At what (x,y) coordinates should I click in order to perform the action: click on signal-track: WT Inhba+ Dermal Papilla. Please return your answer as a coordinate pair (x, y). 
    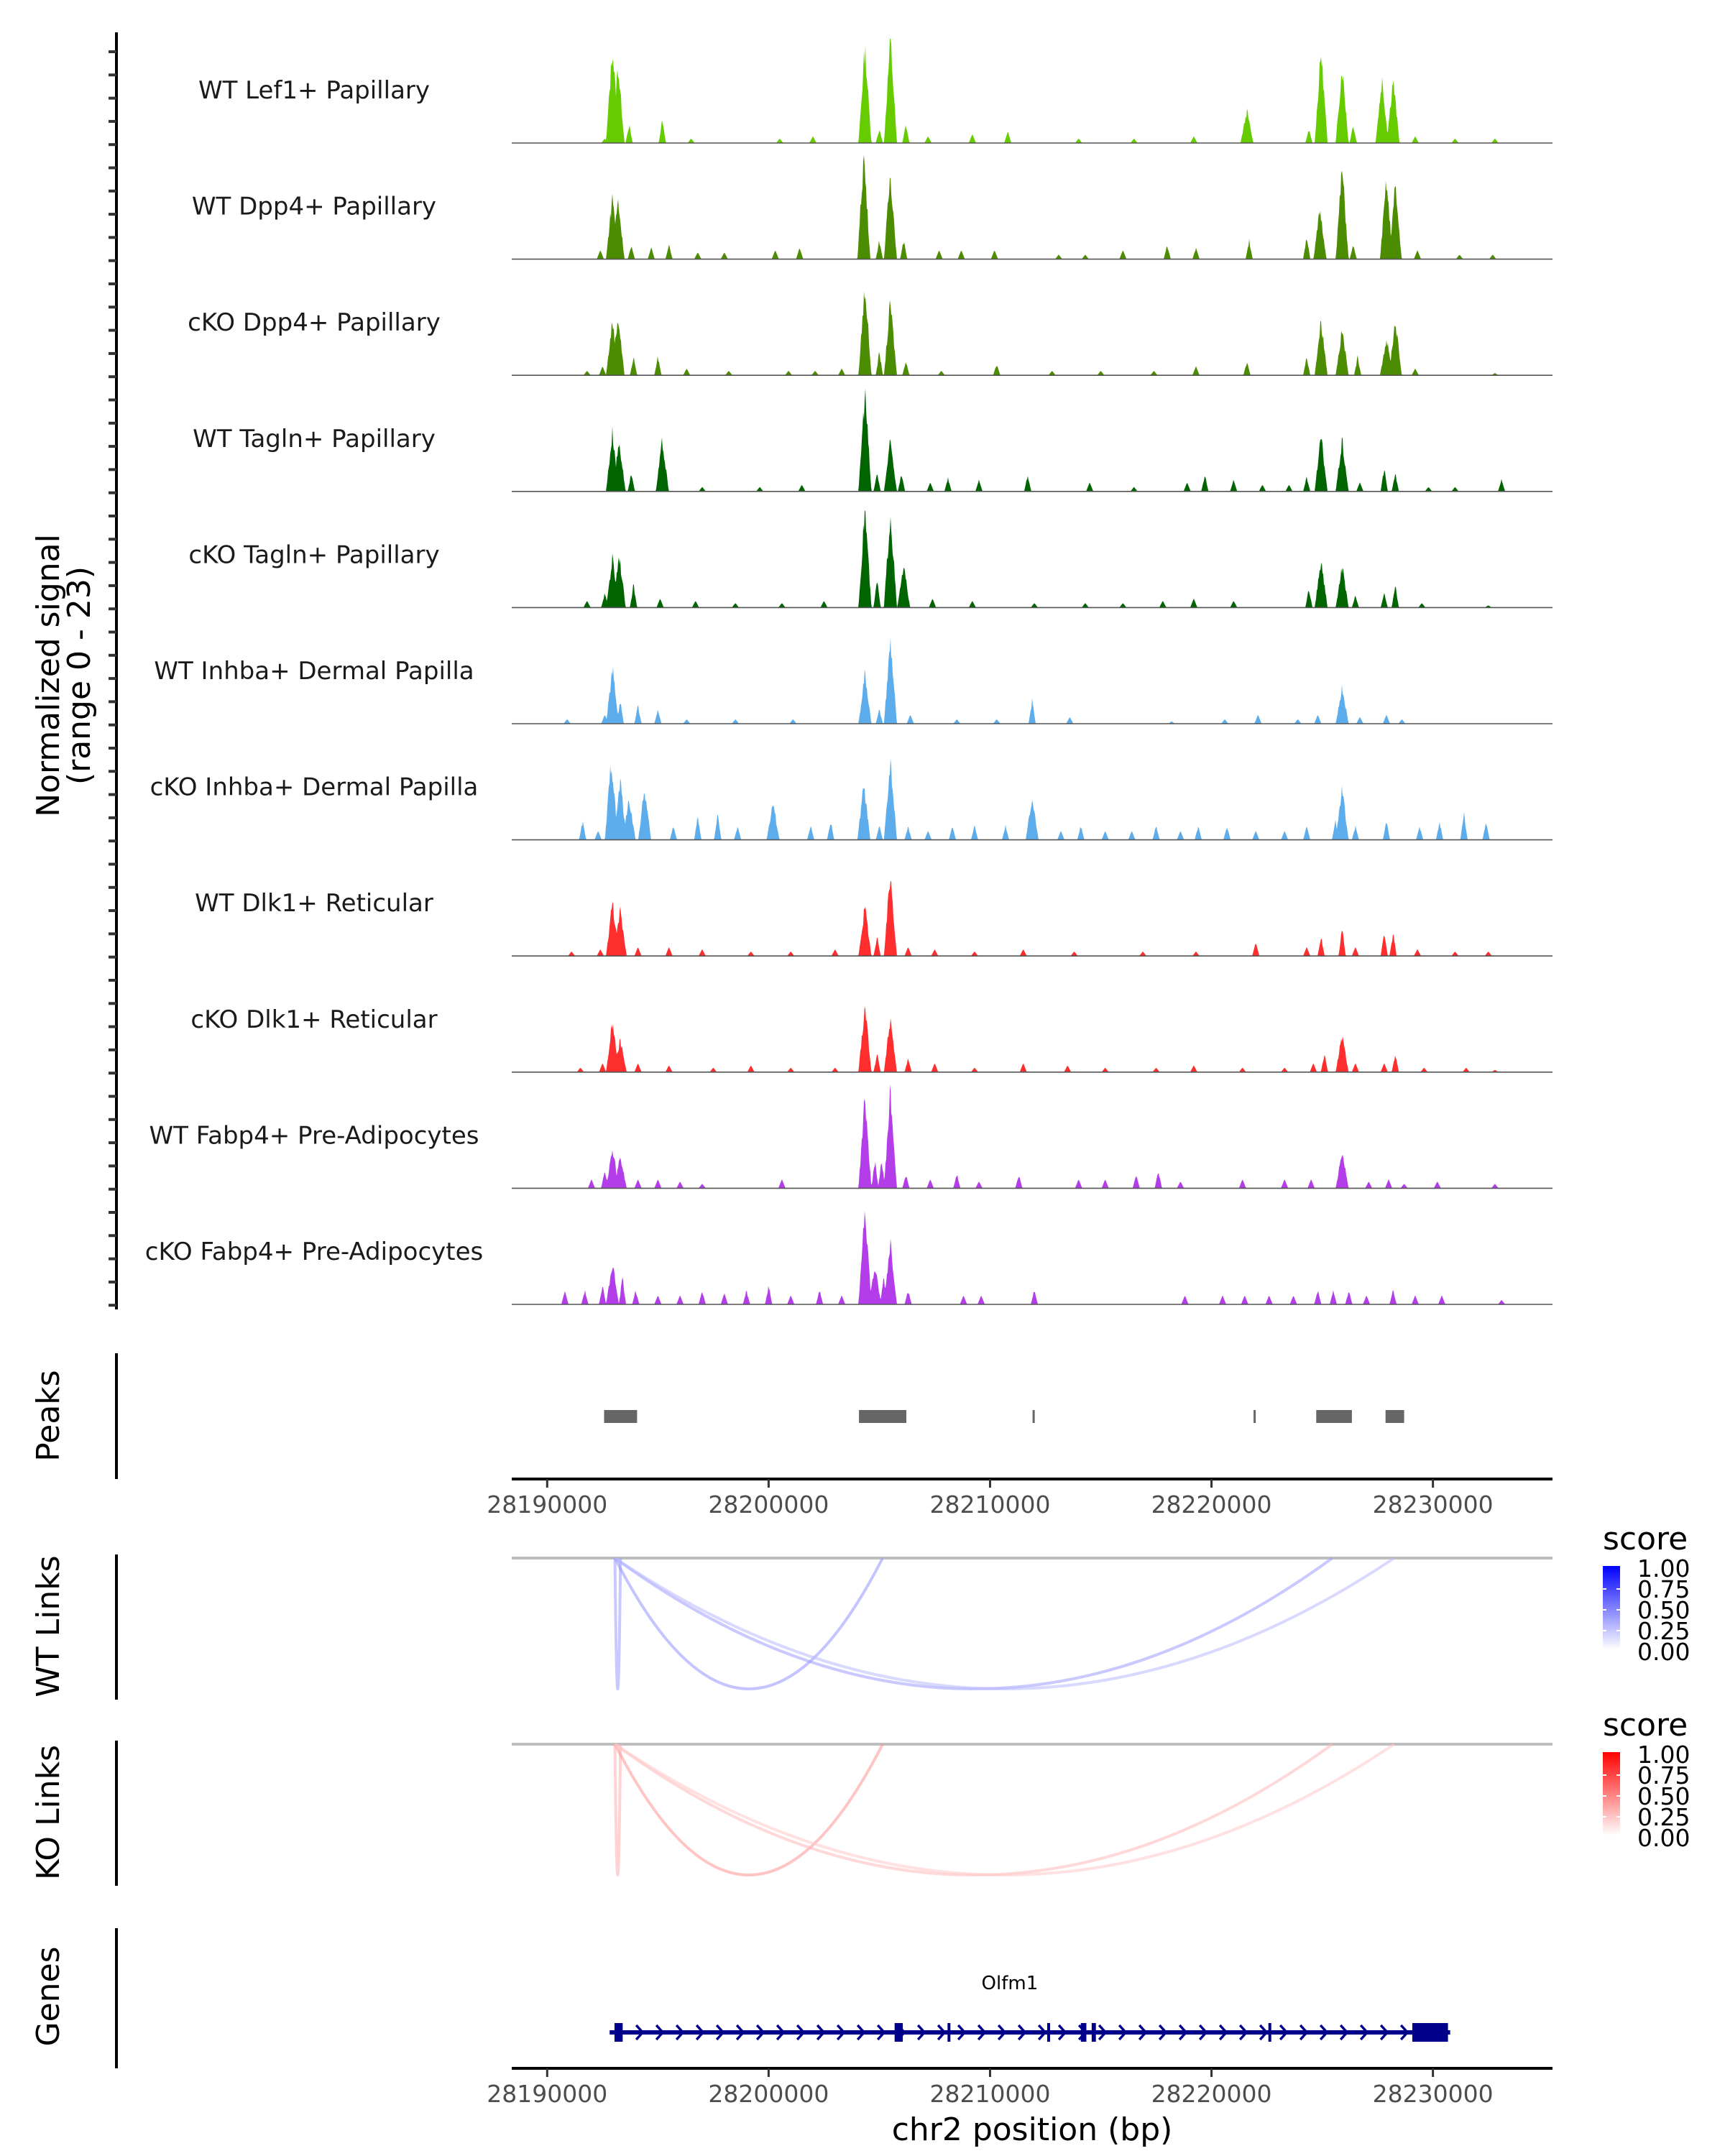
    Looking at the image, I should click on (853, 680).